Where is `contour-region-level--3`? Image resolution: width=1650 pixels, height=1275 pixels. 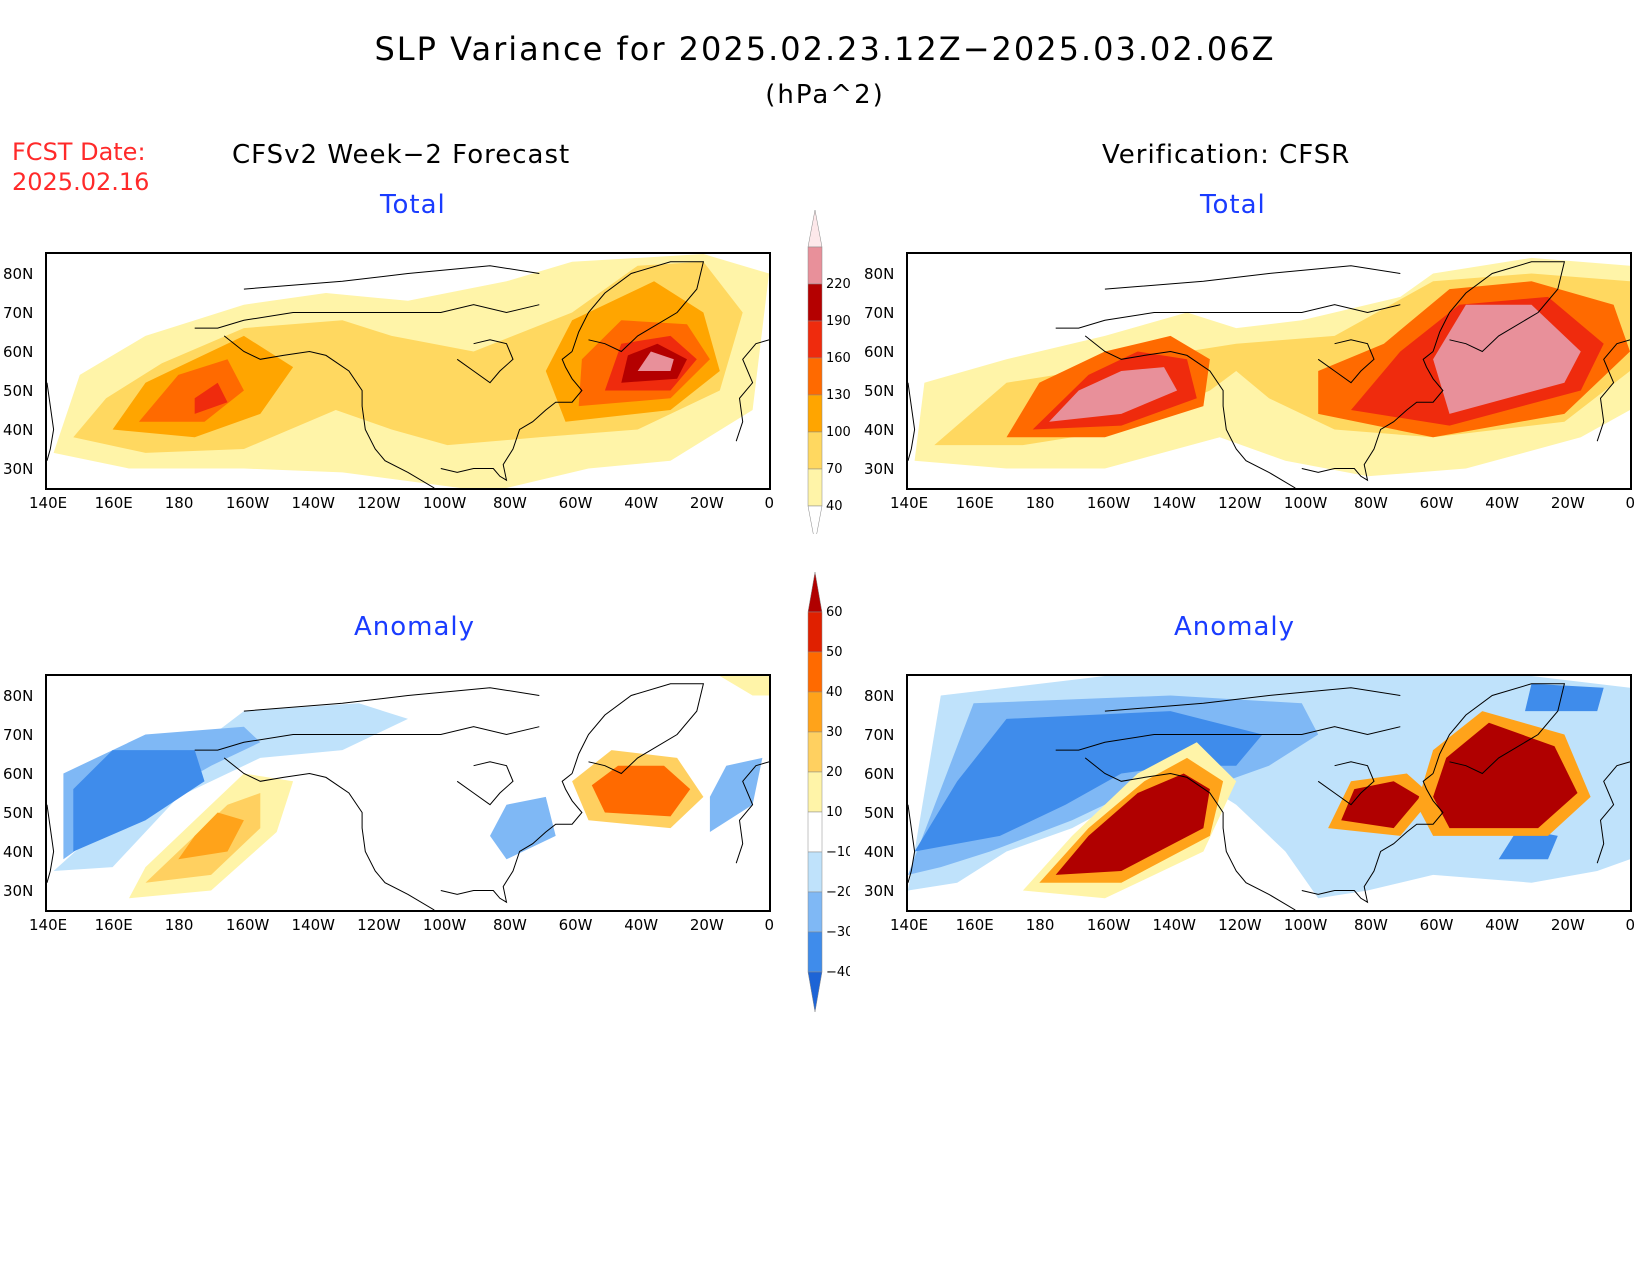
contour-region-level--3 is located at coordinates (1564, 697).